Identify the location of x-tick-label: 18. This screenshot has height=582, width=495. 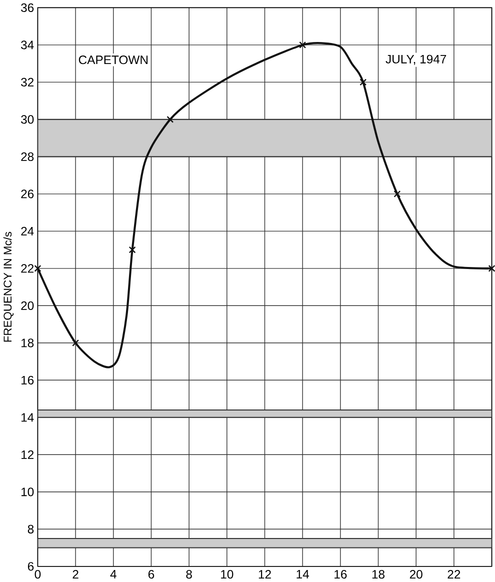
(378, 574).